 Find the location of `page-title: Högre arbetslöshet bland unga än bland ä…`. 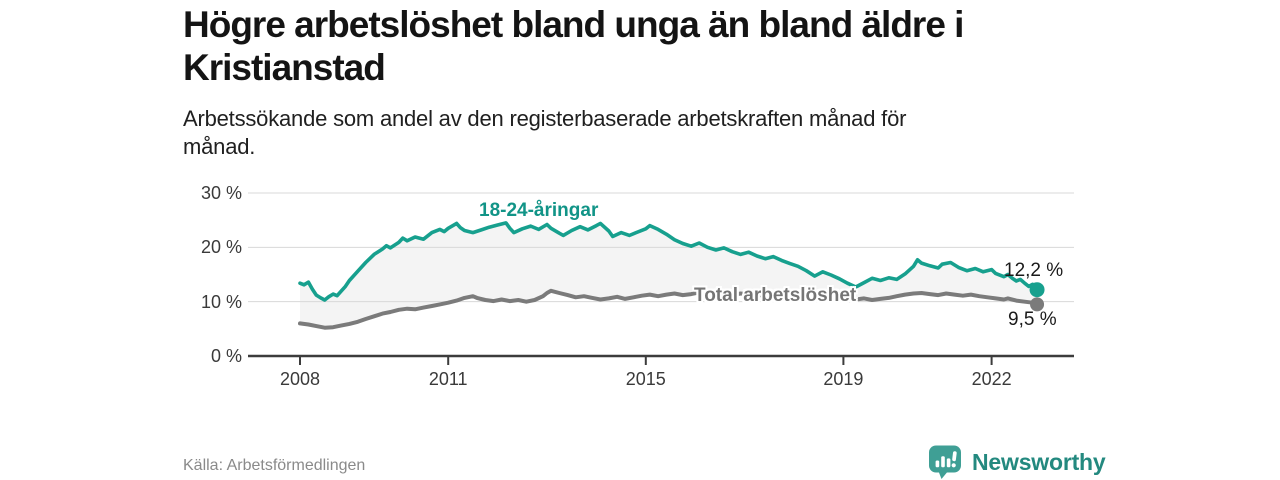

page-title: Högre arbetslöshet bland unga än bland ä… is located at coordinates (663, 46).